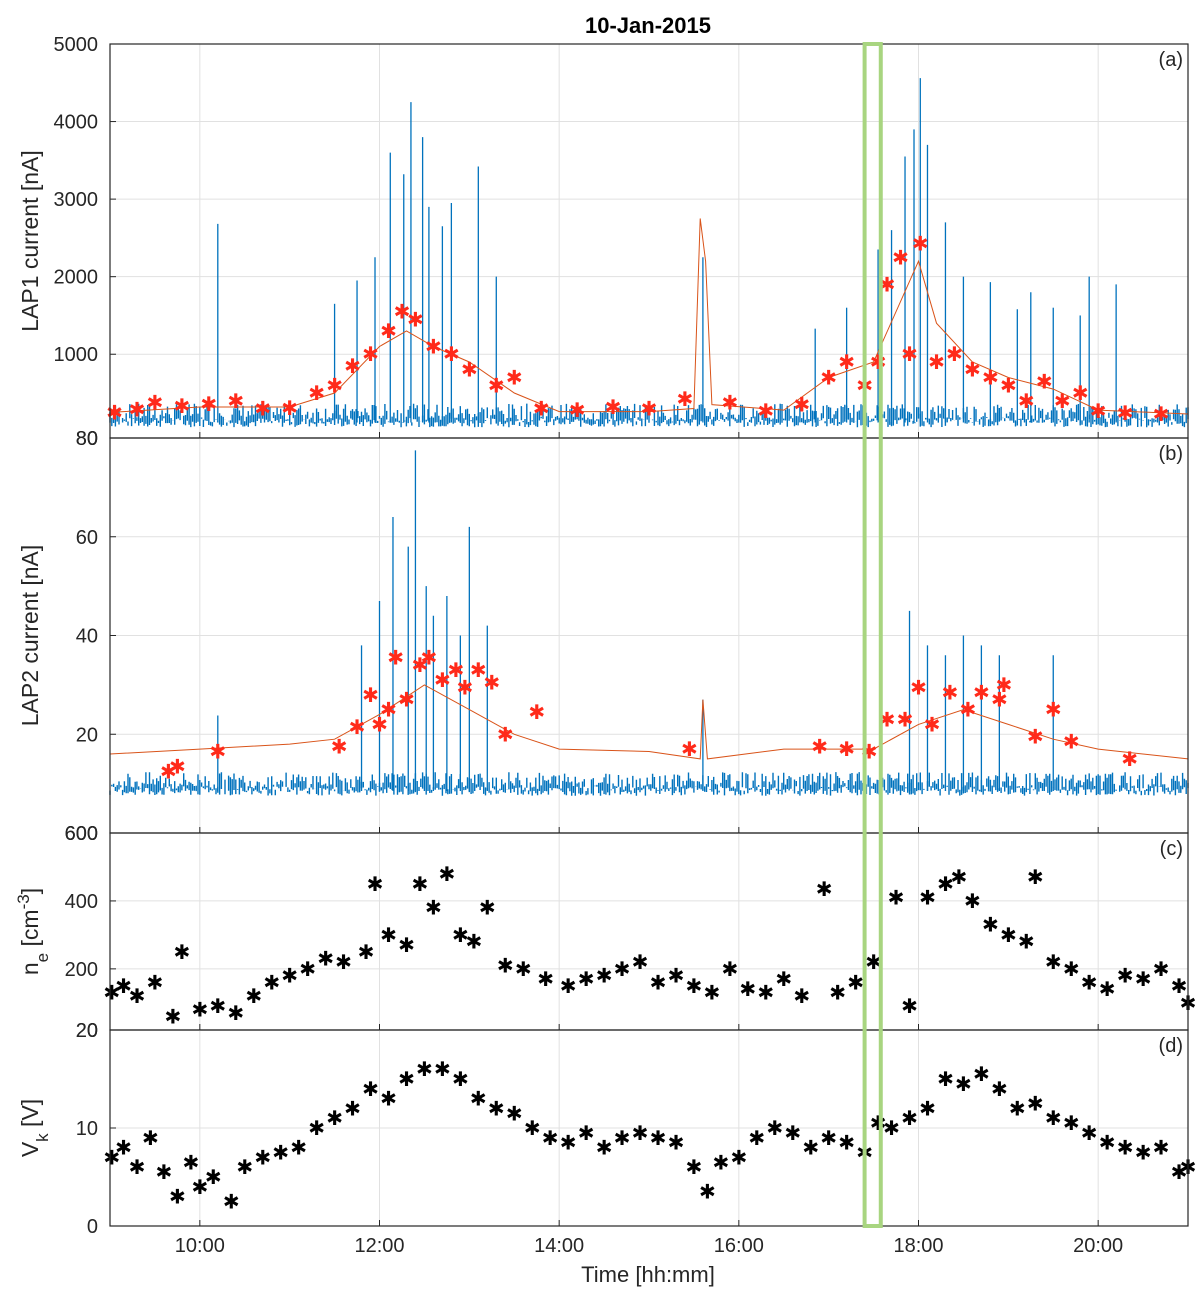 The image size is (1200, 1299). Describe the element at coordinates (872, 635) in the screenshot. I see `highlight-interval` at that location.